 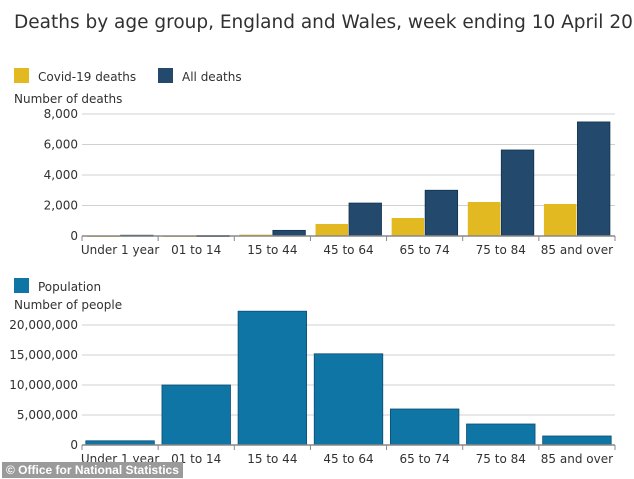 What do you see at coordinates (43, 385) in the screenshot?
I see `y-tick-label: 10,000,000` at bounding box center [43, 385].